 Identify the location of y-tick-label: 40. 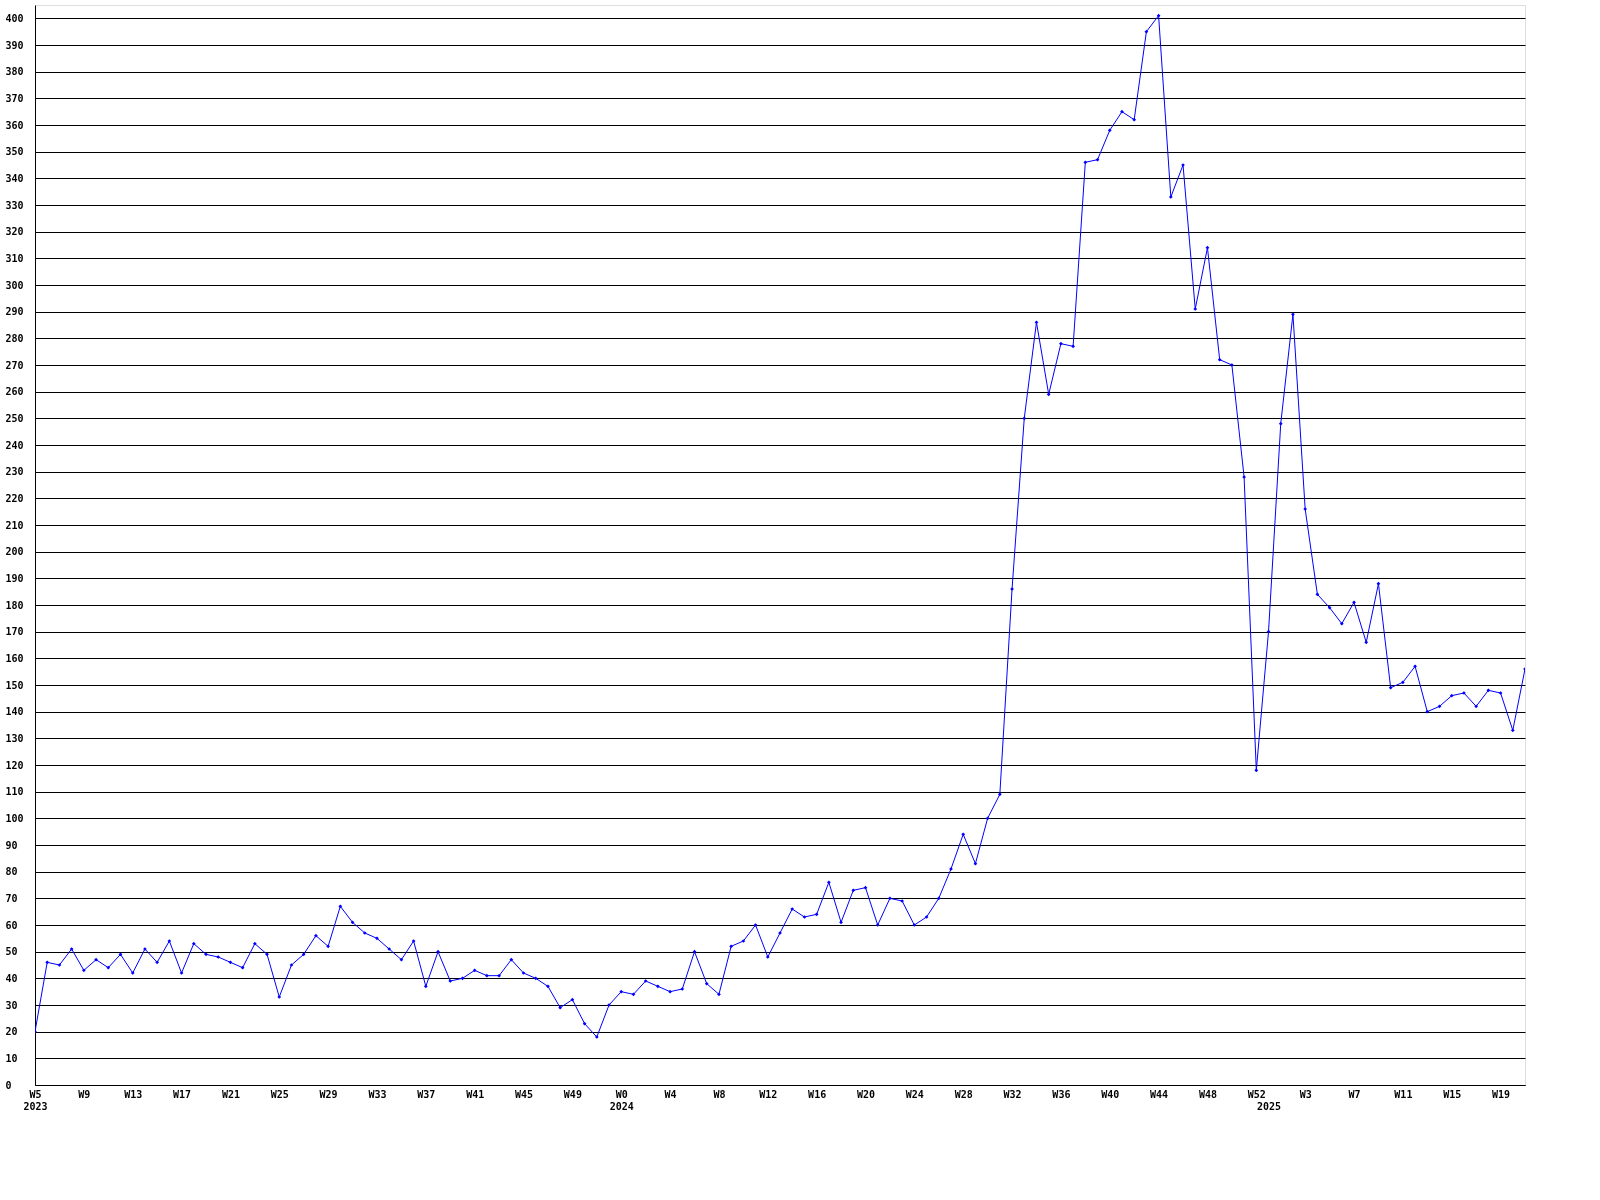
(11, 978).